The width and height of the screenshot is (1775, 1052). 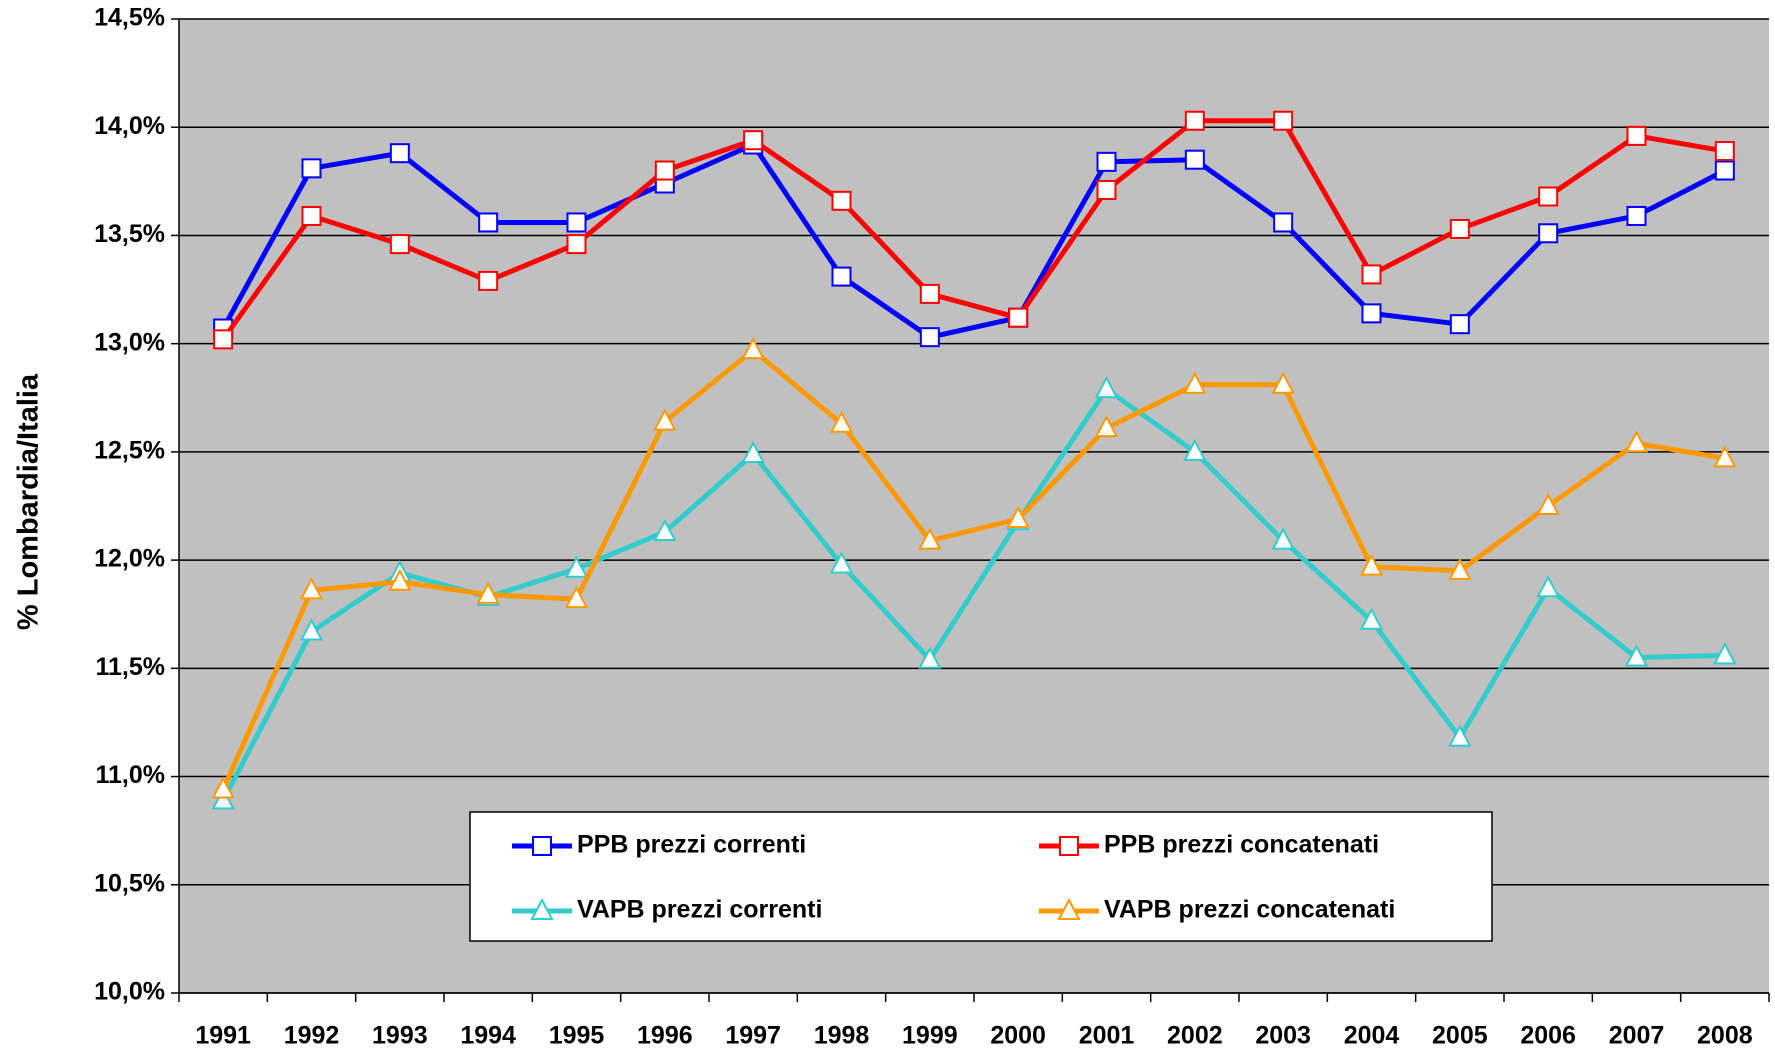 I want to click on y-tick-label: 12,0%, so click(x=129, y=559).